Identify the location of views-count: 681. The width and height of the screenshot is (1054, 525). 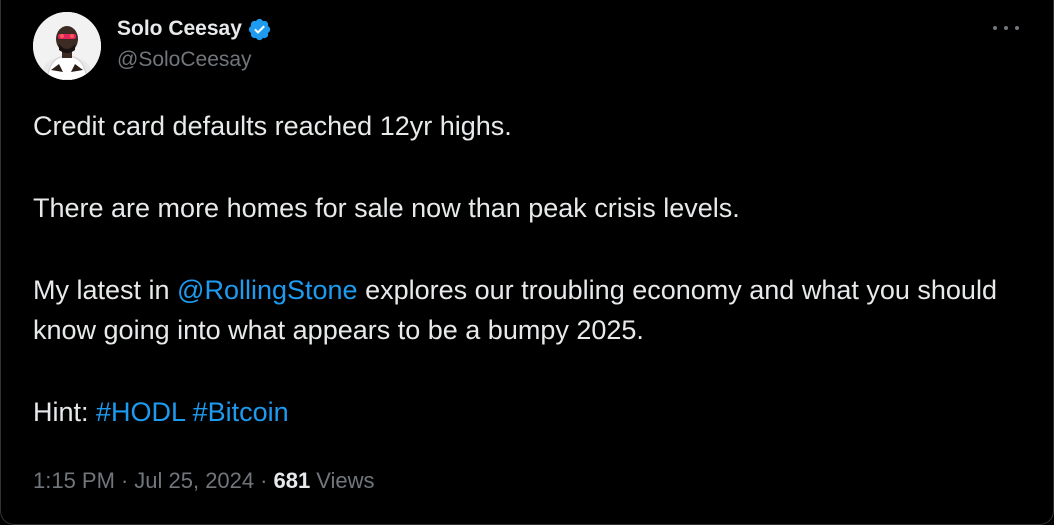
(292, 480).